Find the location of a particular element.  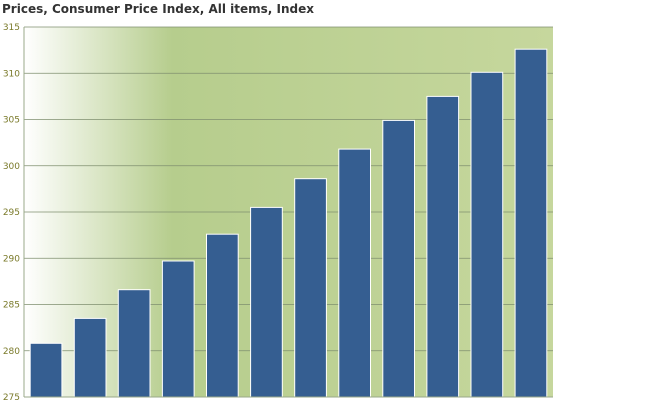

y-tick-label: 305 is located at coordinates (11, 121).